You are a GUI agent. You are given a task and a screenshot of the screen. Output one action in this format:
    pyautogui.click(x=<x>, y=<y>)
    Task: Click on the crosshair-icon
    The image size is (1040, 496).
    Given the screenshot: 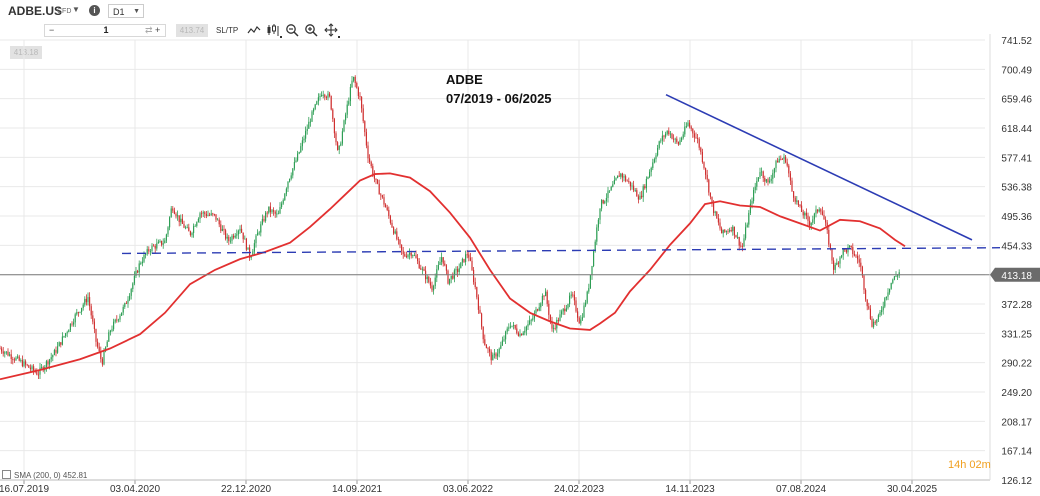 What is the action you would take?
    pyautogui.click(x=332, y=30)
    